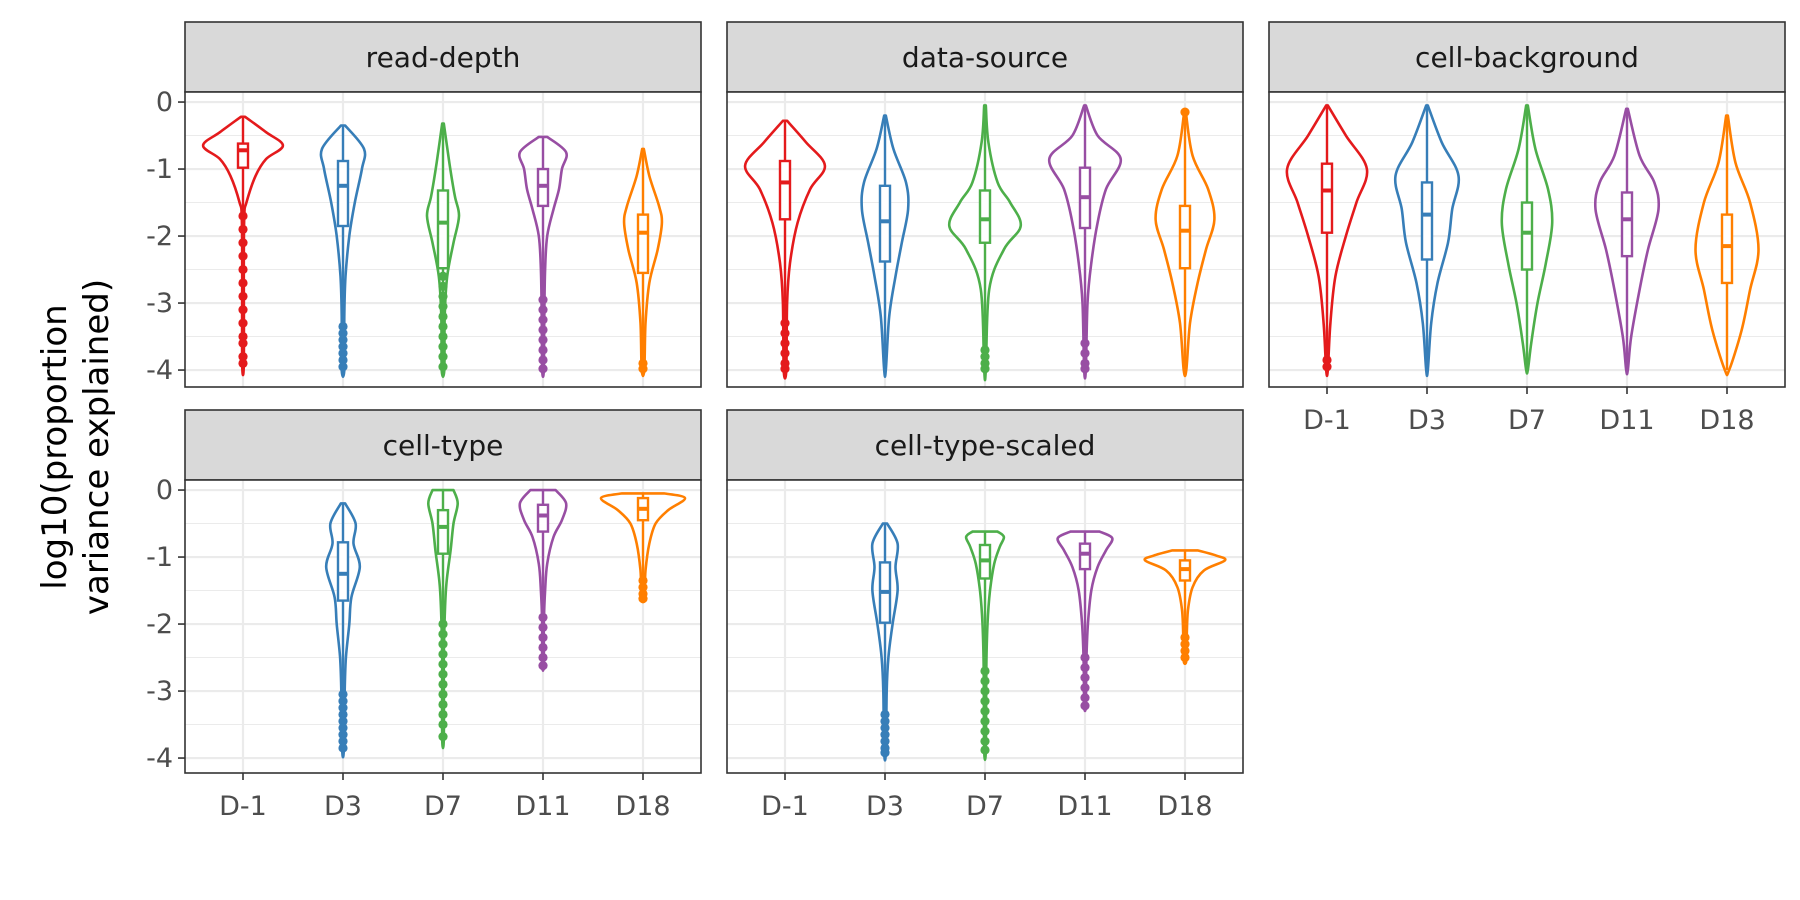 Image resolution: width=1800 pixels, height=900 pixels. Describe the element at coordinates (985, 445) in the screenshot. I see `facet-strip-label: cell-type-scaled` at that location.